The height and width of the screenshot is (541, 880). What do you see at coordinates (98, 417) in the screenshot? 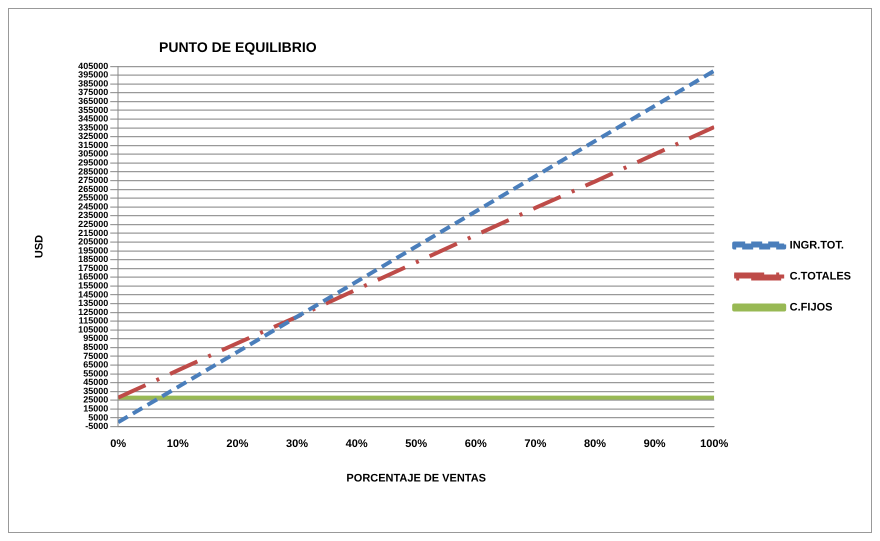
I see `y-tick-label: 5000` at bounding box center [98, 417].